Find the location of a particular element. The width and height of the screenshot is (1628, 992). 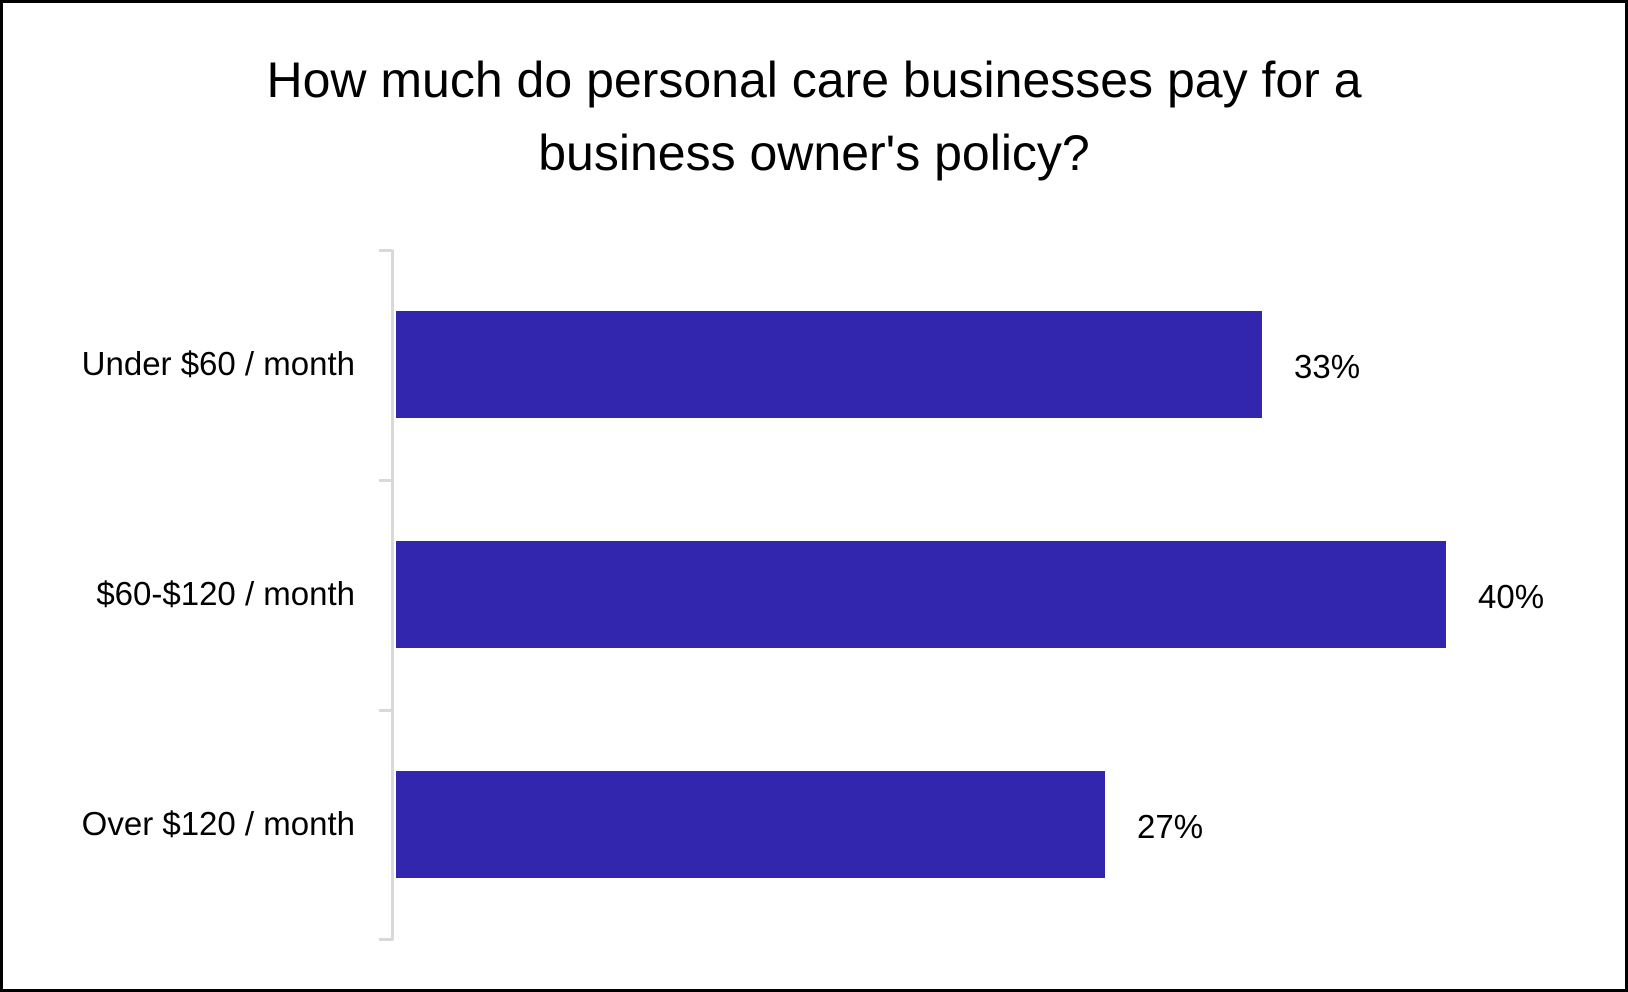

chart-title-line-2: business owner's policy? is located at coordinates (814, 153).